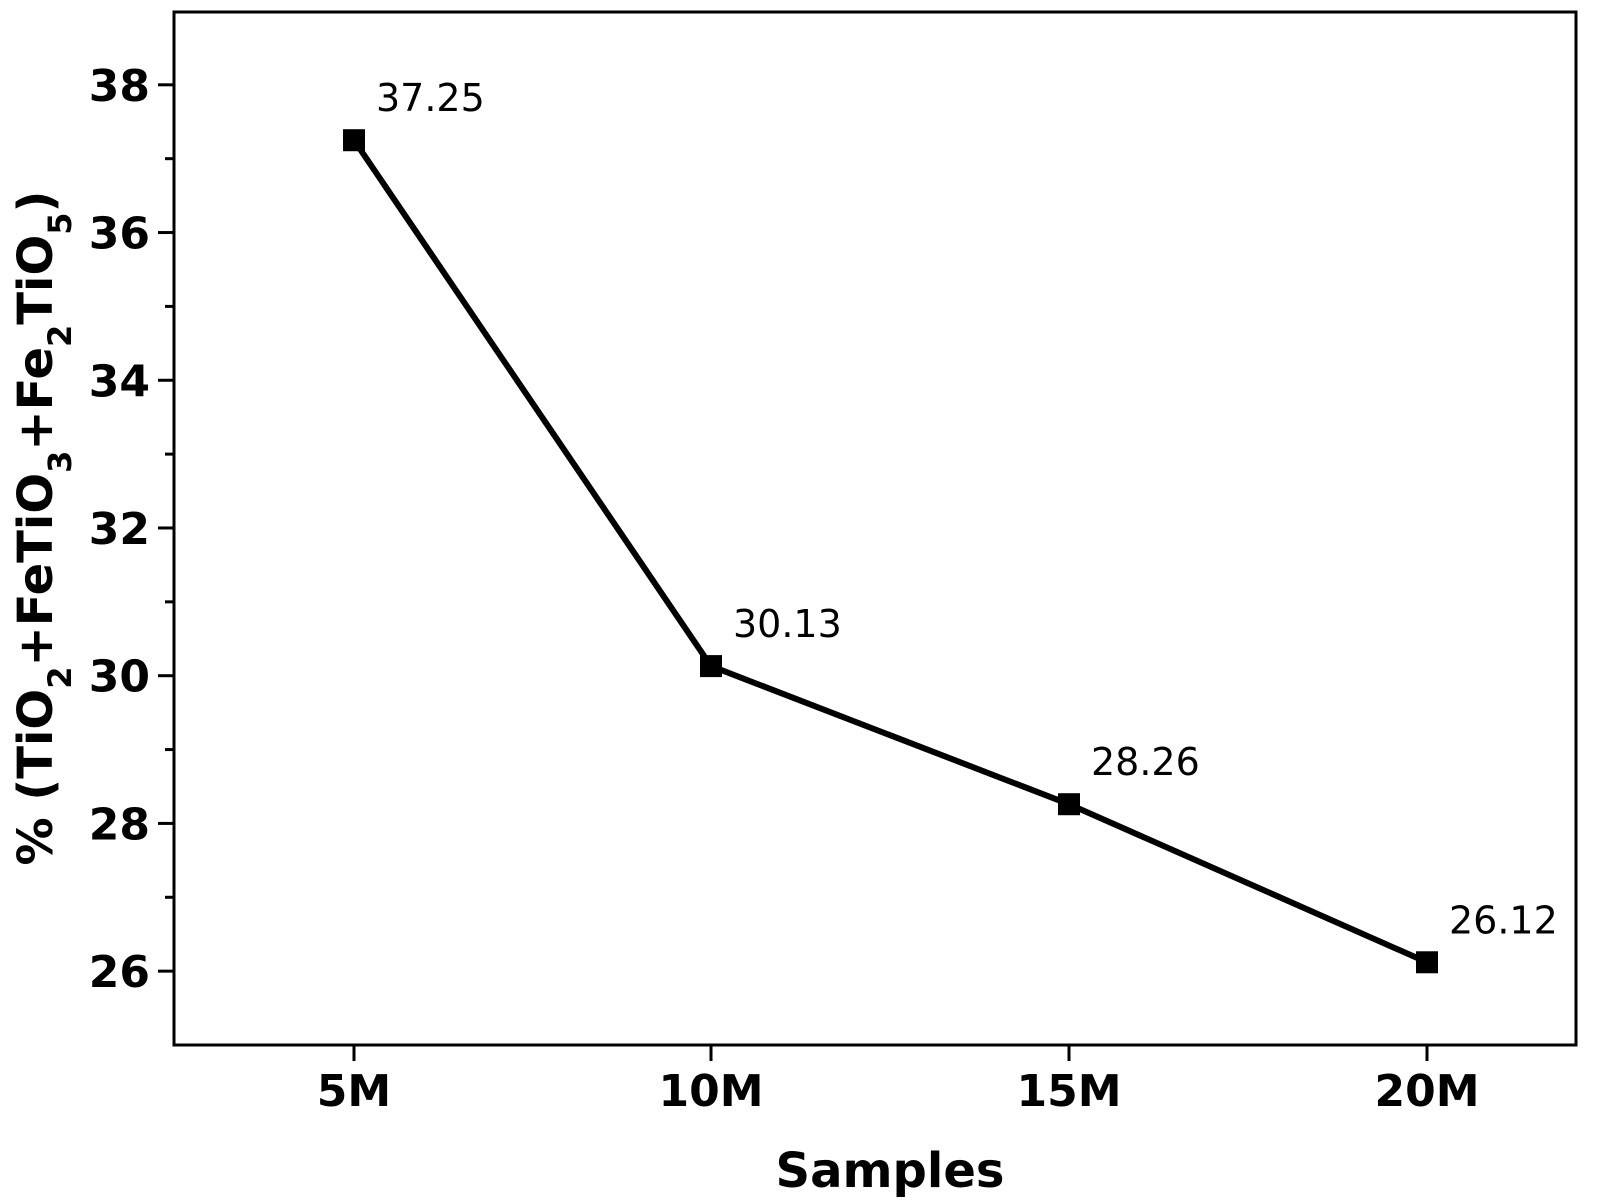 The image size is (1614, 1201). What do you see at coordinates (1426, 1091) in the screenshot?
I see `x-tick-label: 20M` at bounding box center [1426, 1091].